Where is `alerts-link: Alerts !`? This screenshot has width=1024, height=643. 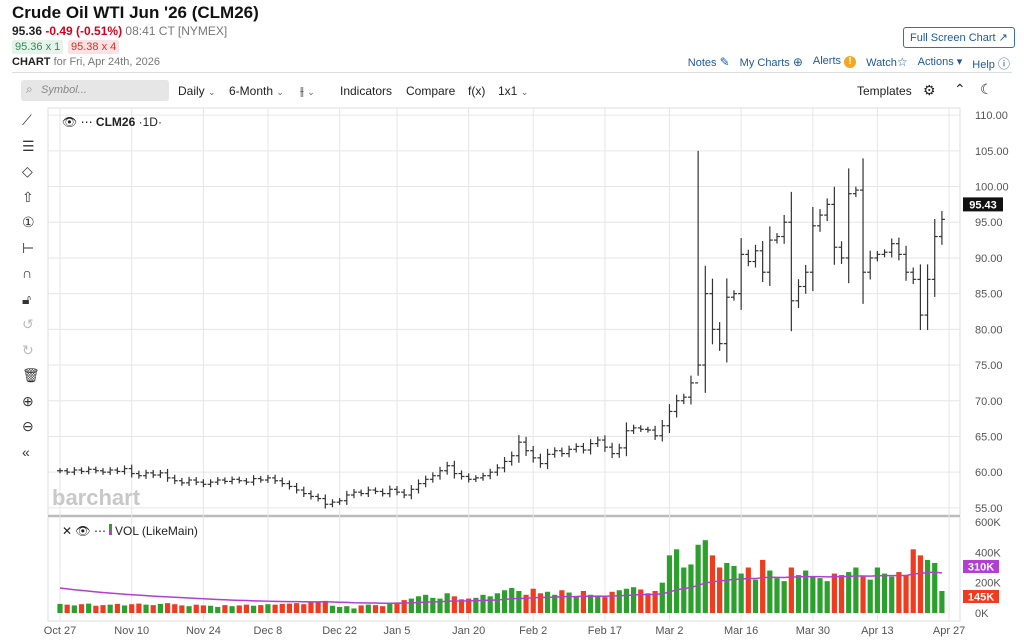 alerts-link: Alerts ! is located at coordinates (834, 63).